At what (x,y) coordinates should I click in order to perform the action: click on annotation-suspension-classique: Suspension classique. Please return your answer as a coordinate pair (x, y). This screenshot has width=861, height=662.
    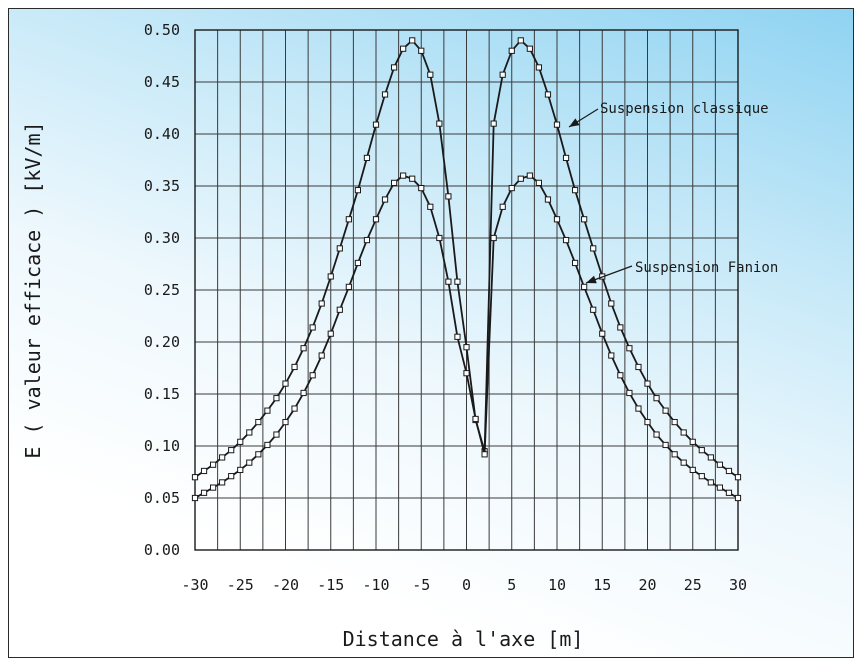
    Looking at the image, I should click on (684, 109).